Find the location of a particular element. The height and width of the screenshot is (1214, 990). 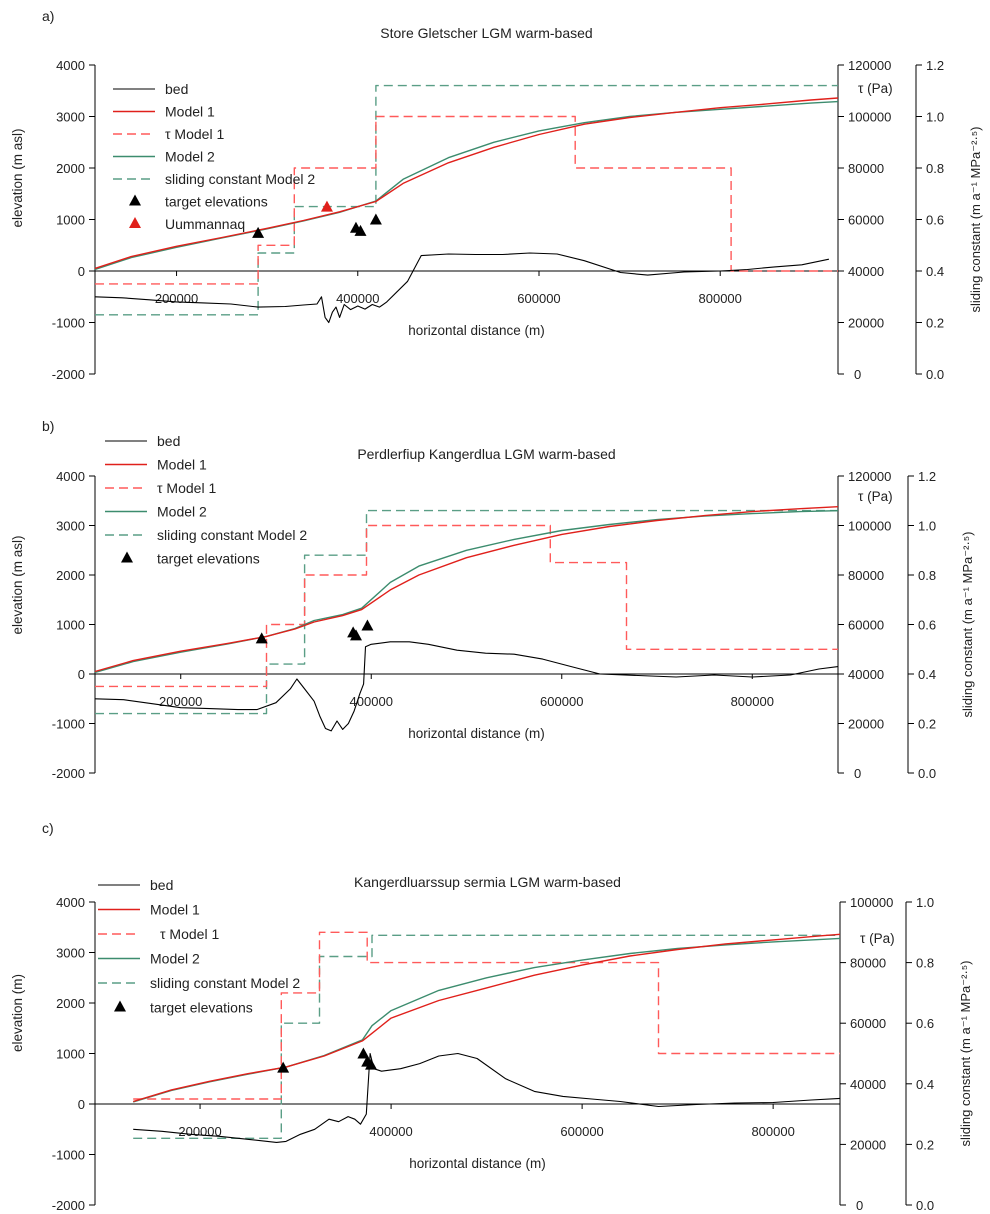

legend-label: bed is located at coordinates (176, 89).